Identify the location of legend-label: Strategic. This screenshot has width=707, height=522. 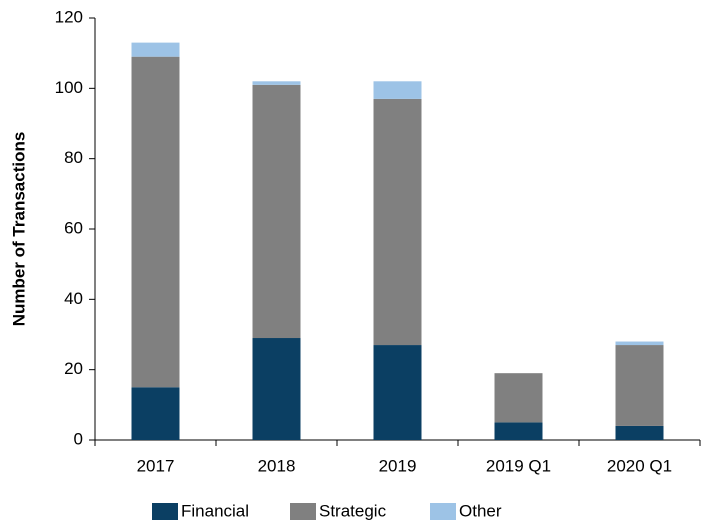
(353, 510).